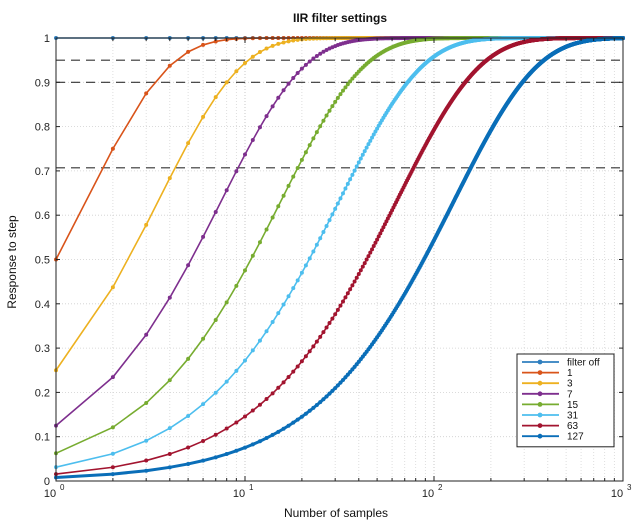 This screenshot has height=529, width=642. Describe the element at coordinates (340, 18) in the screenshot. I see `chart-title: IIR filter settings` at that location.